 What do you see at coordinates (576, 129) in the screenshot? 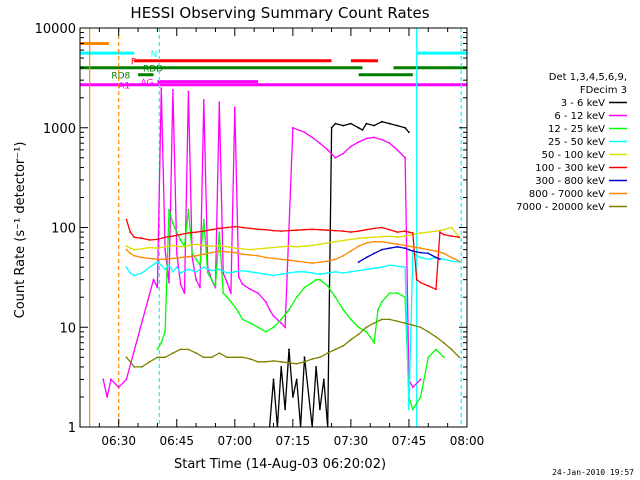
I see `legend-entry: 12 - 25 keV` at bounding box center [576, 129].